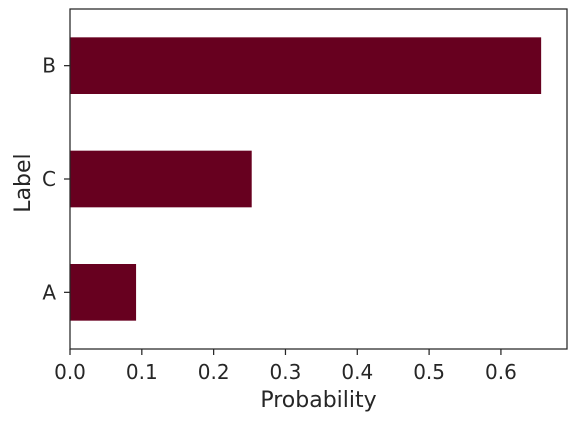 The width and height of the screenshot is (575, 422). I want to click on y-tick-label-c: C, so click(49, 179).